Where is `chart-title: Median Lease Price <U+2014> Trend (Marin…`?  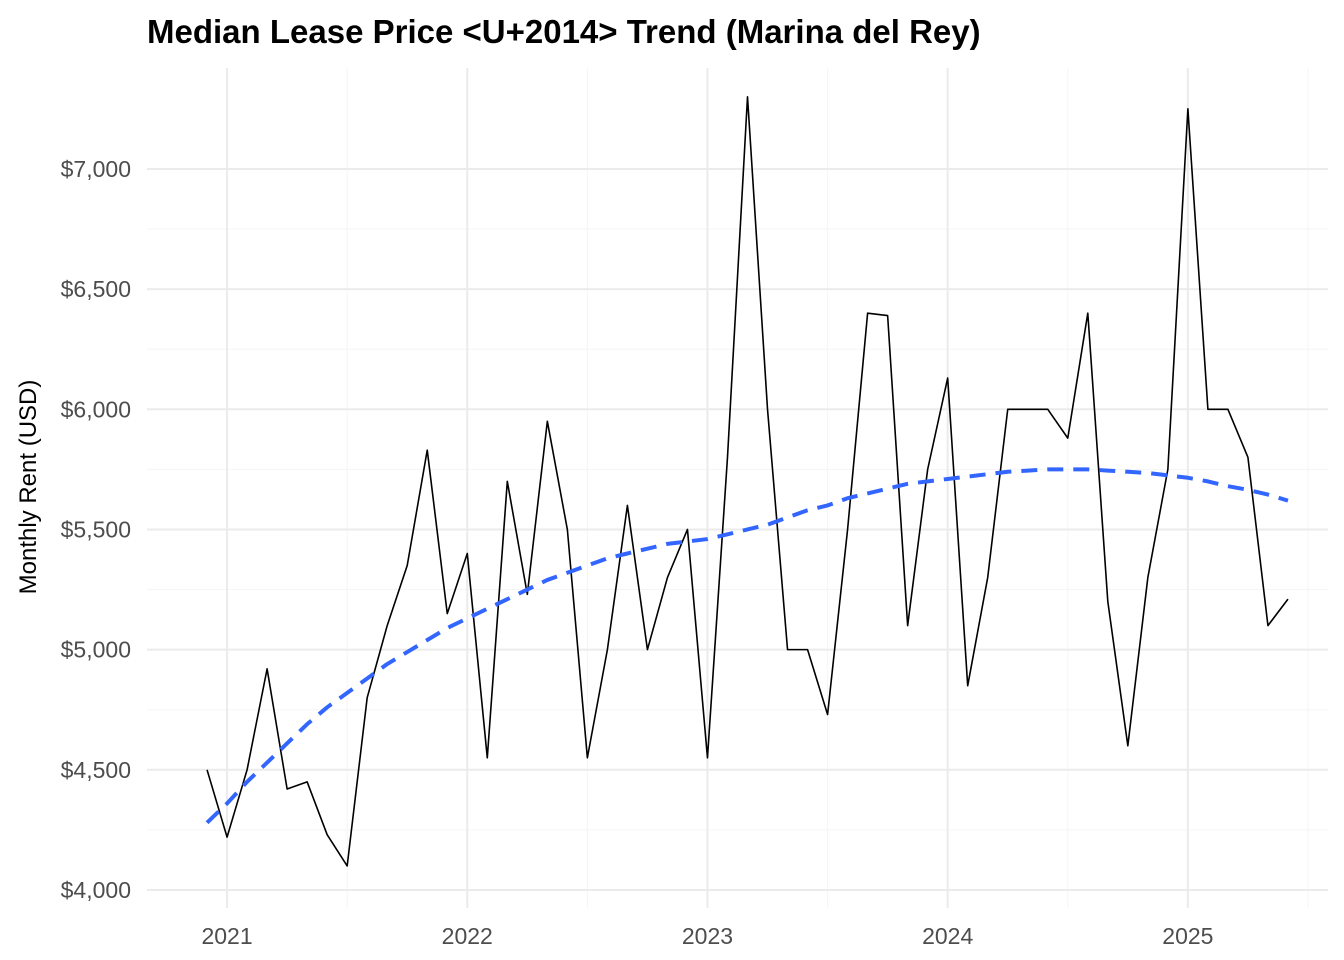
chart-title: Median Lease Price <U+2014> Trend (Marin… is located at coordinates (564, 31).